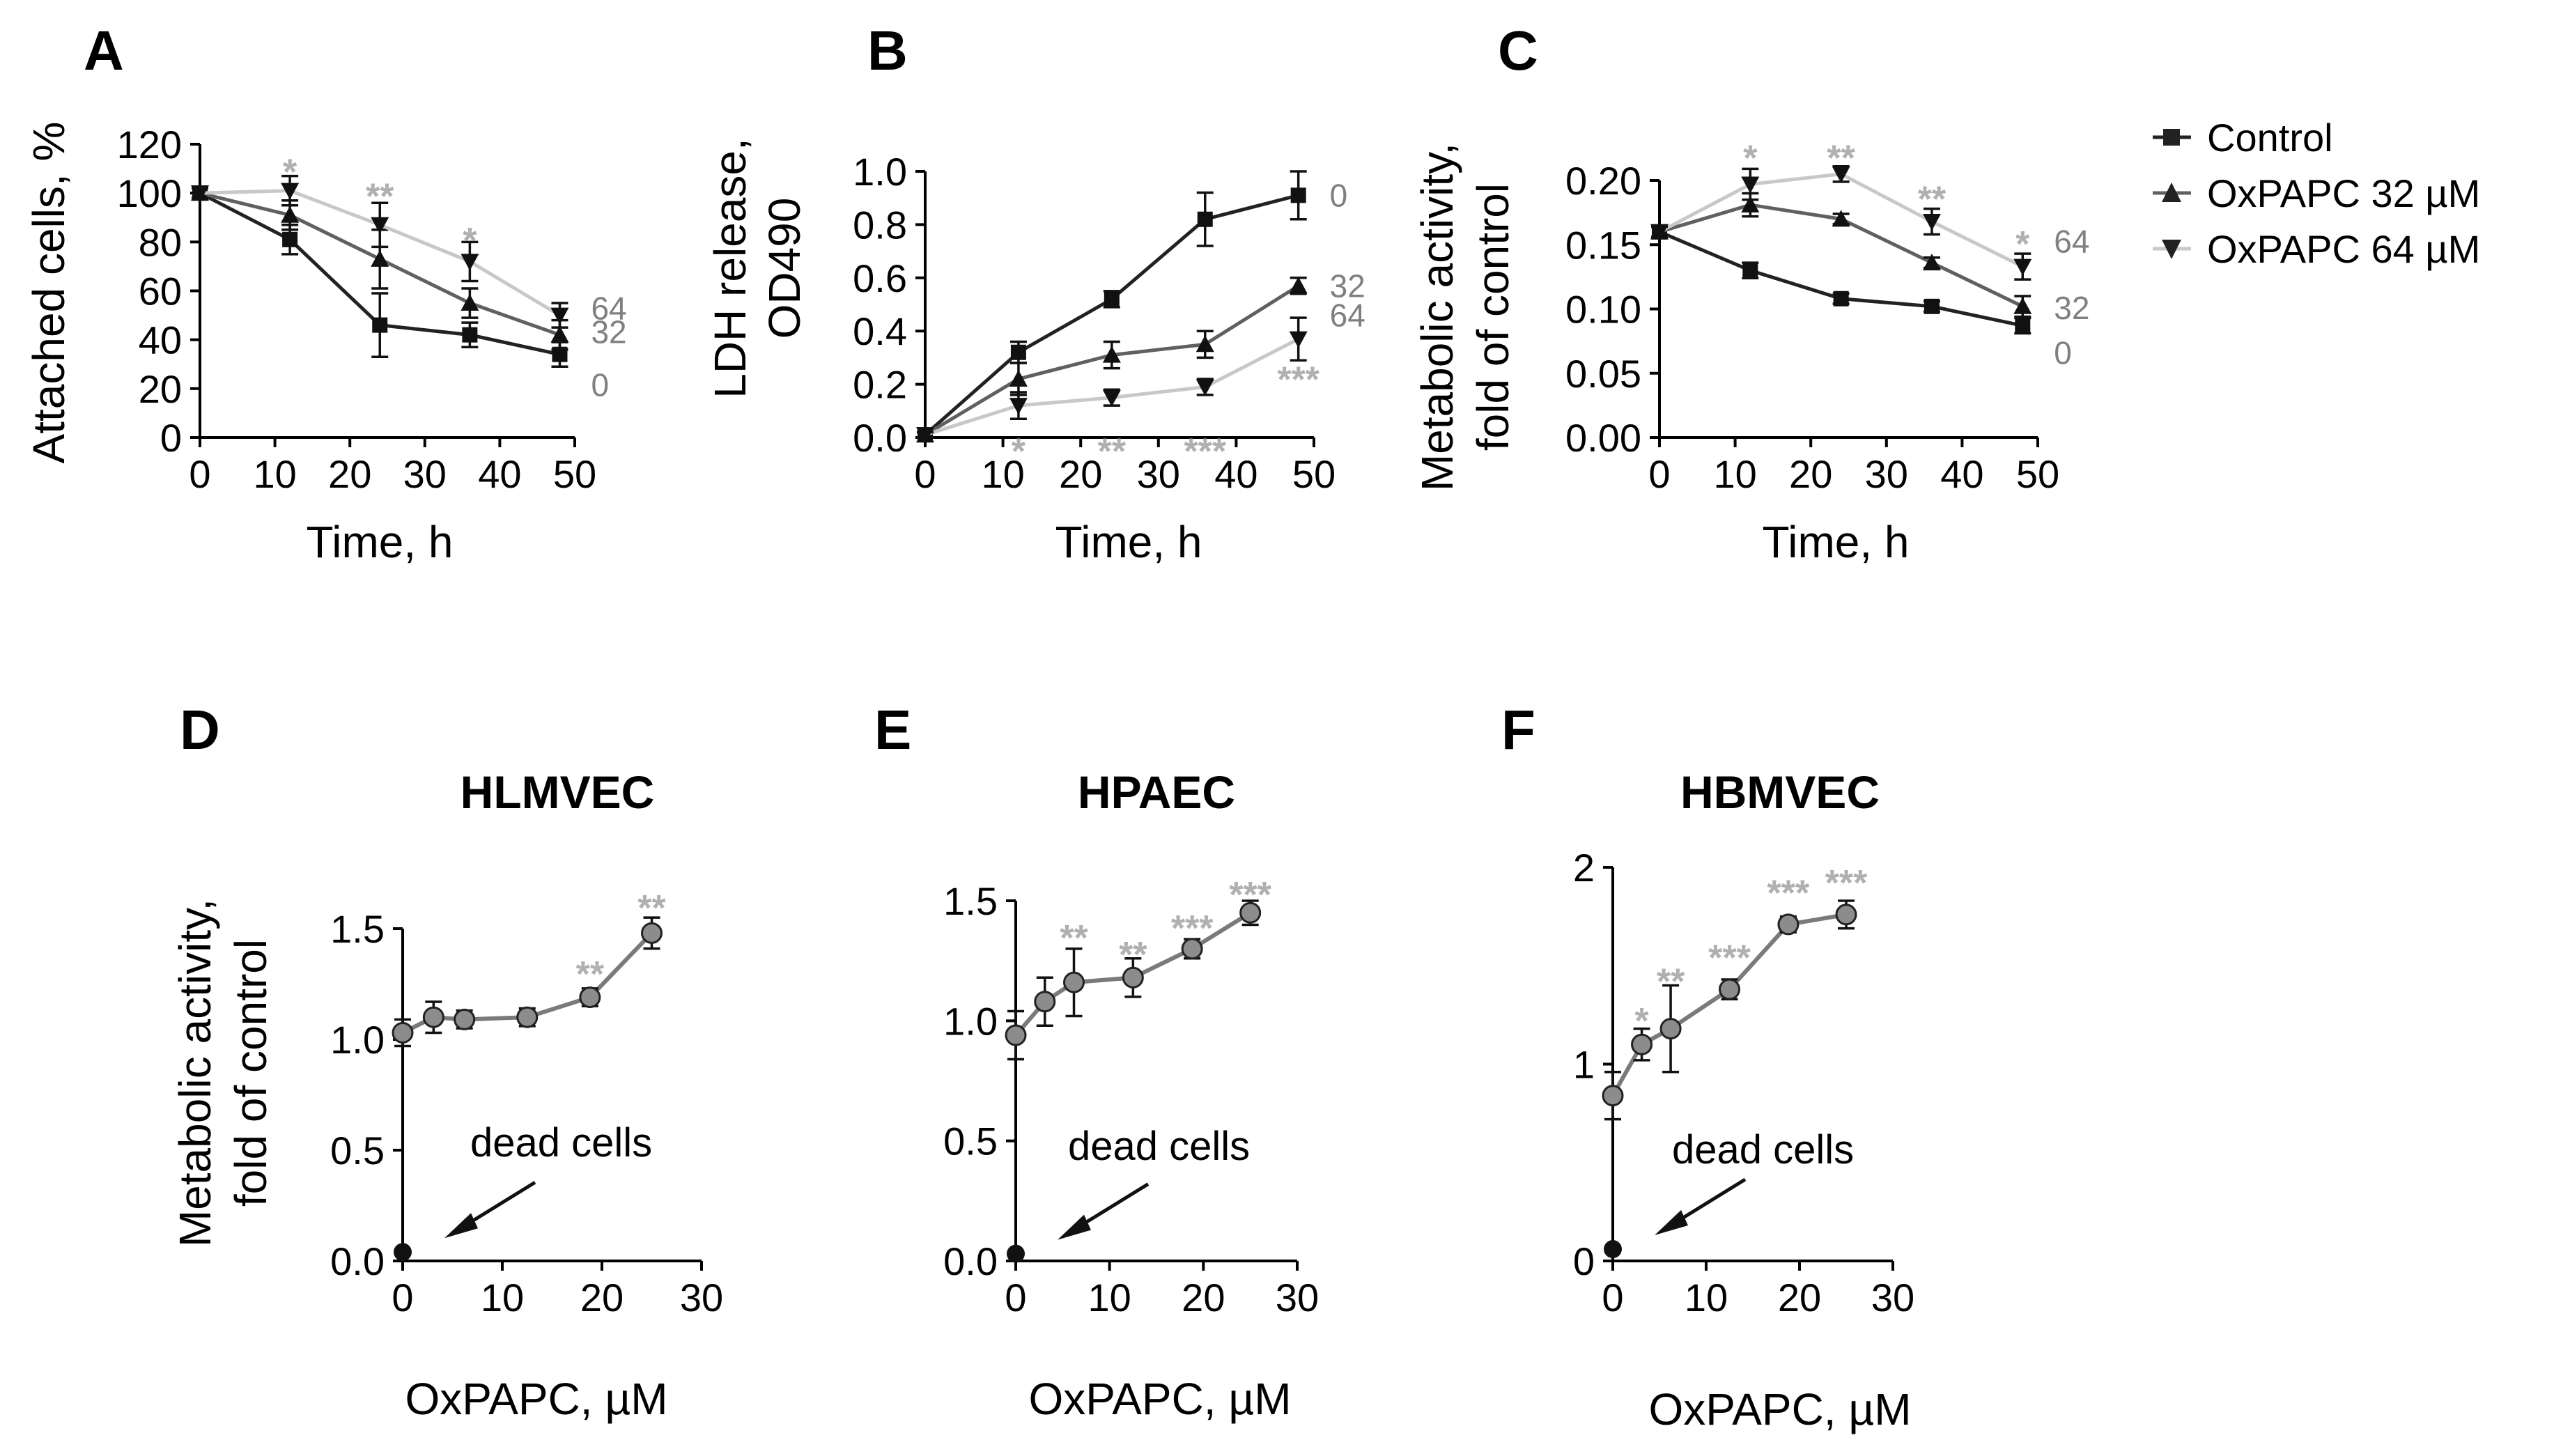 The image size is (2554, 1456). Describe the element at coordinates (1584, 1261) in the screenshot. I see `panel-f-y-tick-label: 0` at that location.